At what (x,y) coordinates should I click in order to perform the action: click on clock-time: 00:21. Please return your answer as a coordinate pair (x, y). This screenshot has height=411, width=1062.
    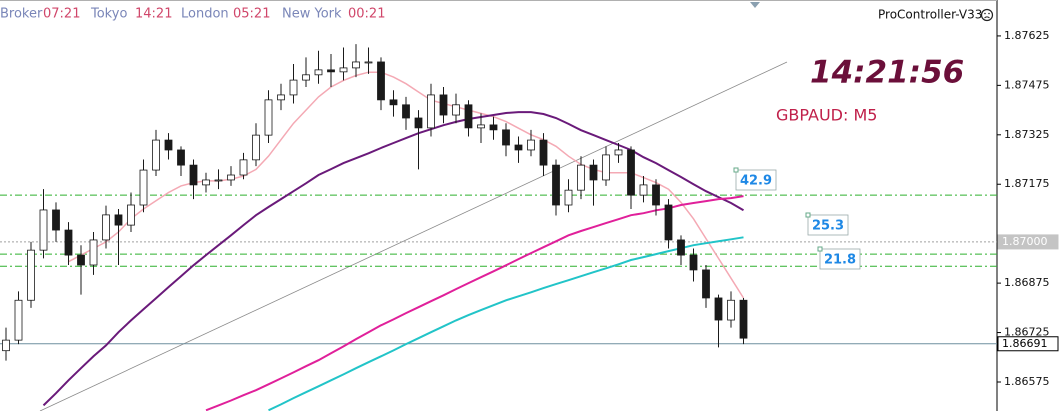
    Looking at the image, I should click on (366, 14).